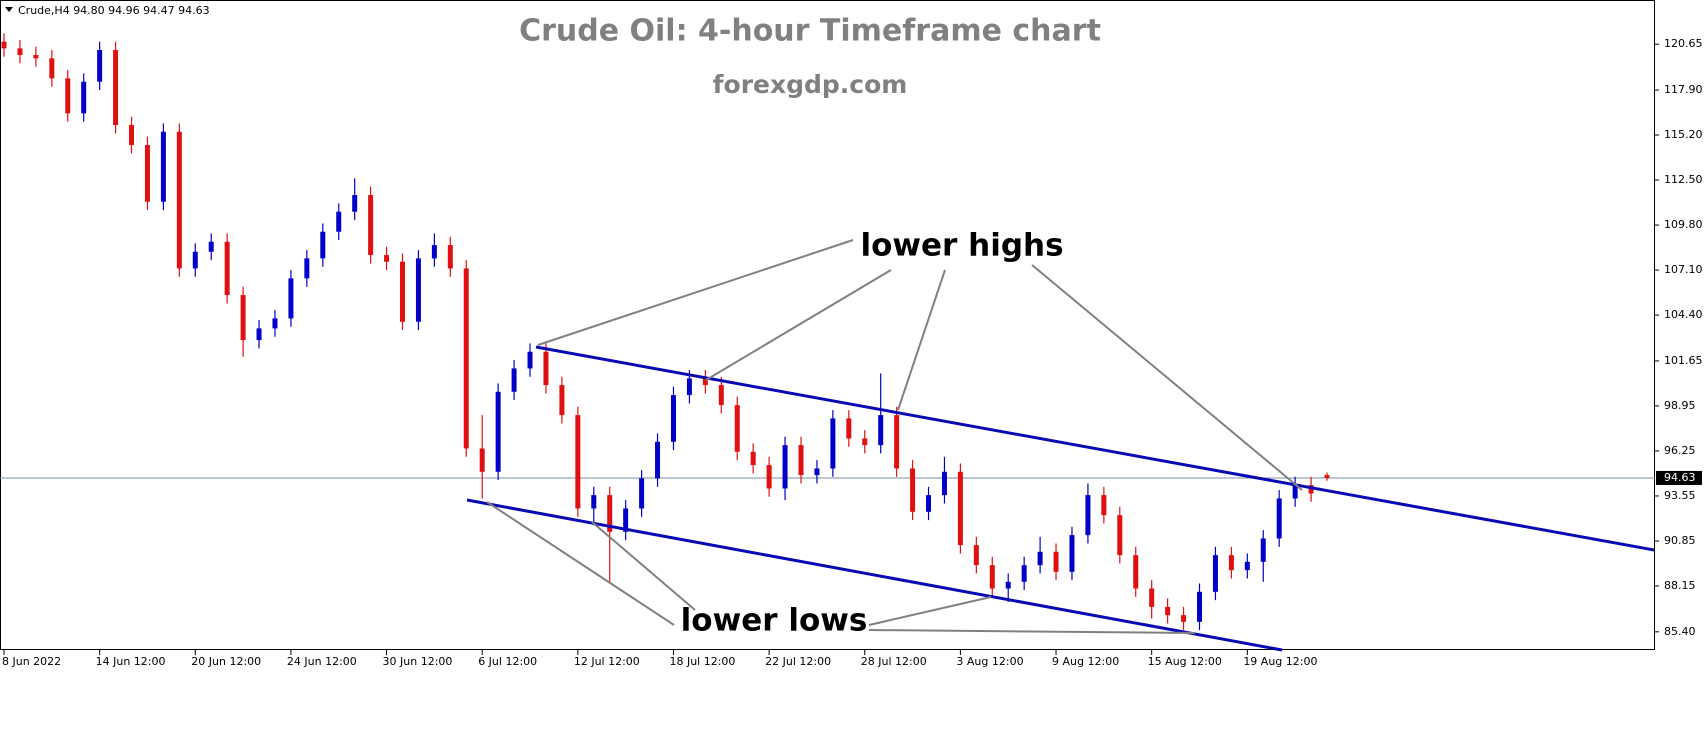 This screenshot has width=1704, height=730. Describe the element at coordinates (798, 661) in the screenshot. I see `x-tick-label: 22 Jul 12:00` at that location.